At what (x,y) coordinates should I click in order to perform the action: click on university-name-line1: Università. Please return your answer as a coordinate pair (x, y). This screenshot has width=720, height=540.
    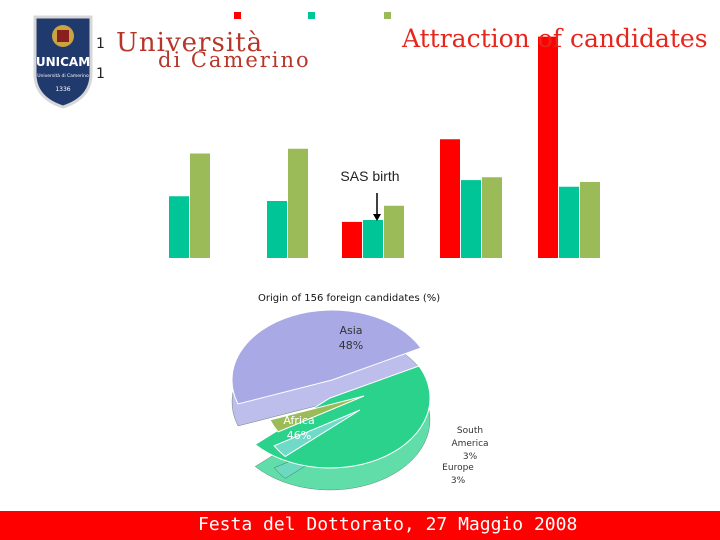
    Looking at the image, I should click on (190, 43).